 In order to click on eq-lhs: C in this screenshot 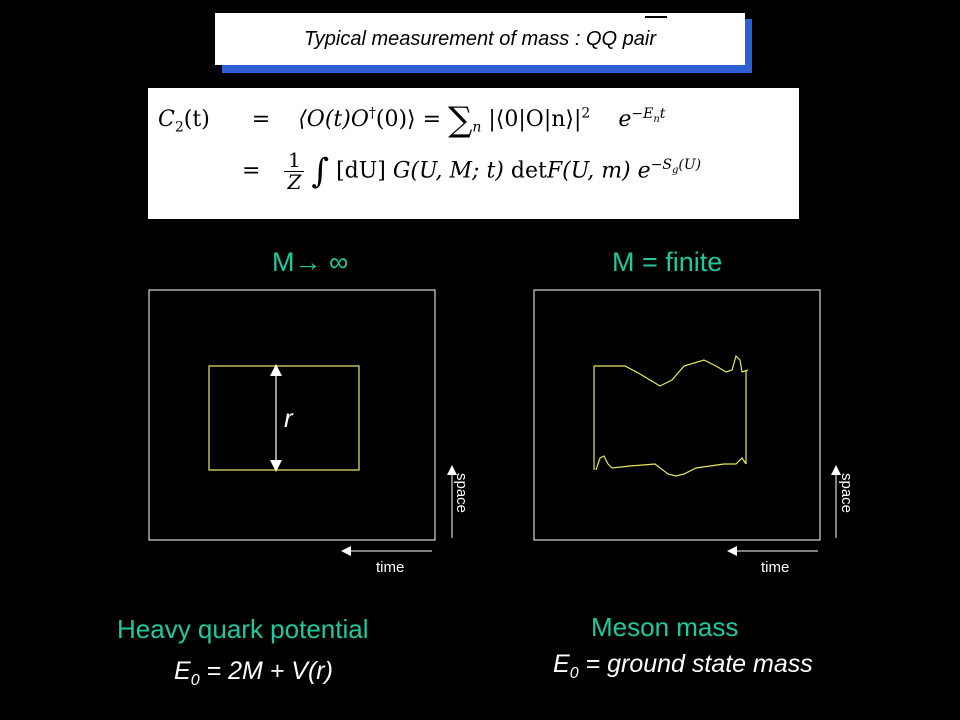, I will do `click(166, 119)`.